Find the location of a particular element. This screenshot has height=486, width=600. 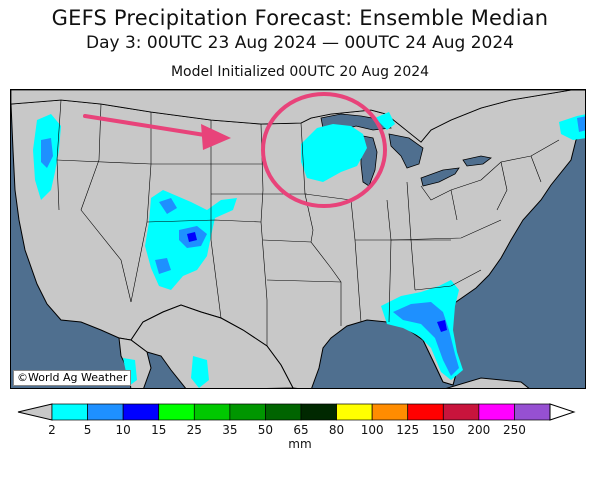

legend-unit: mm is located at coordinates (300, 444).